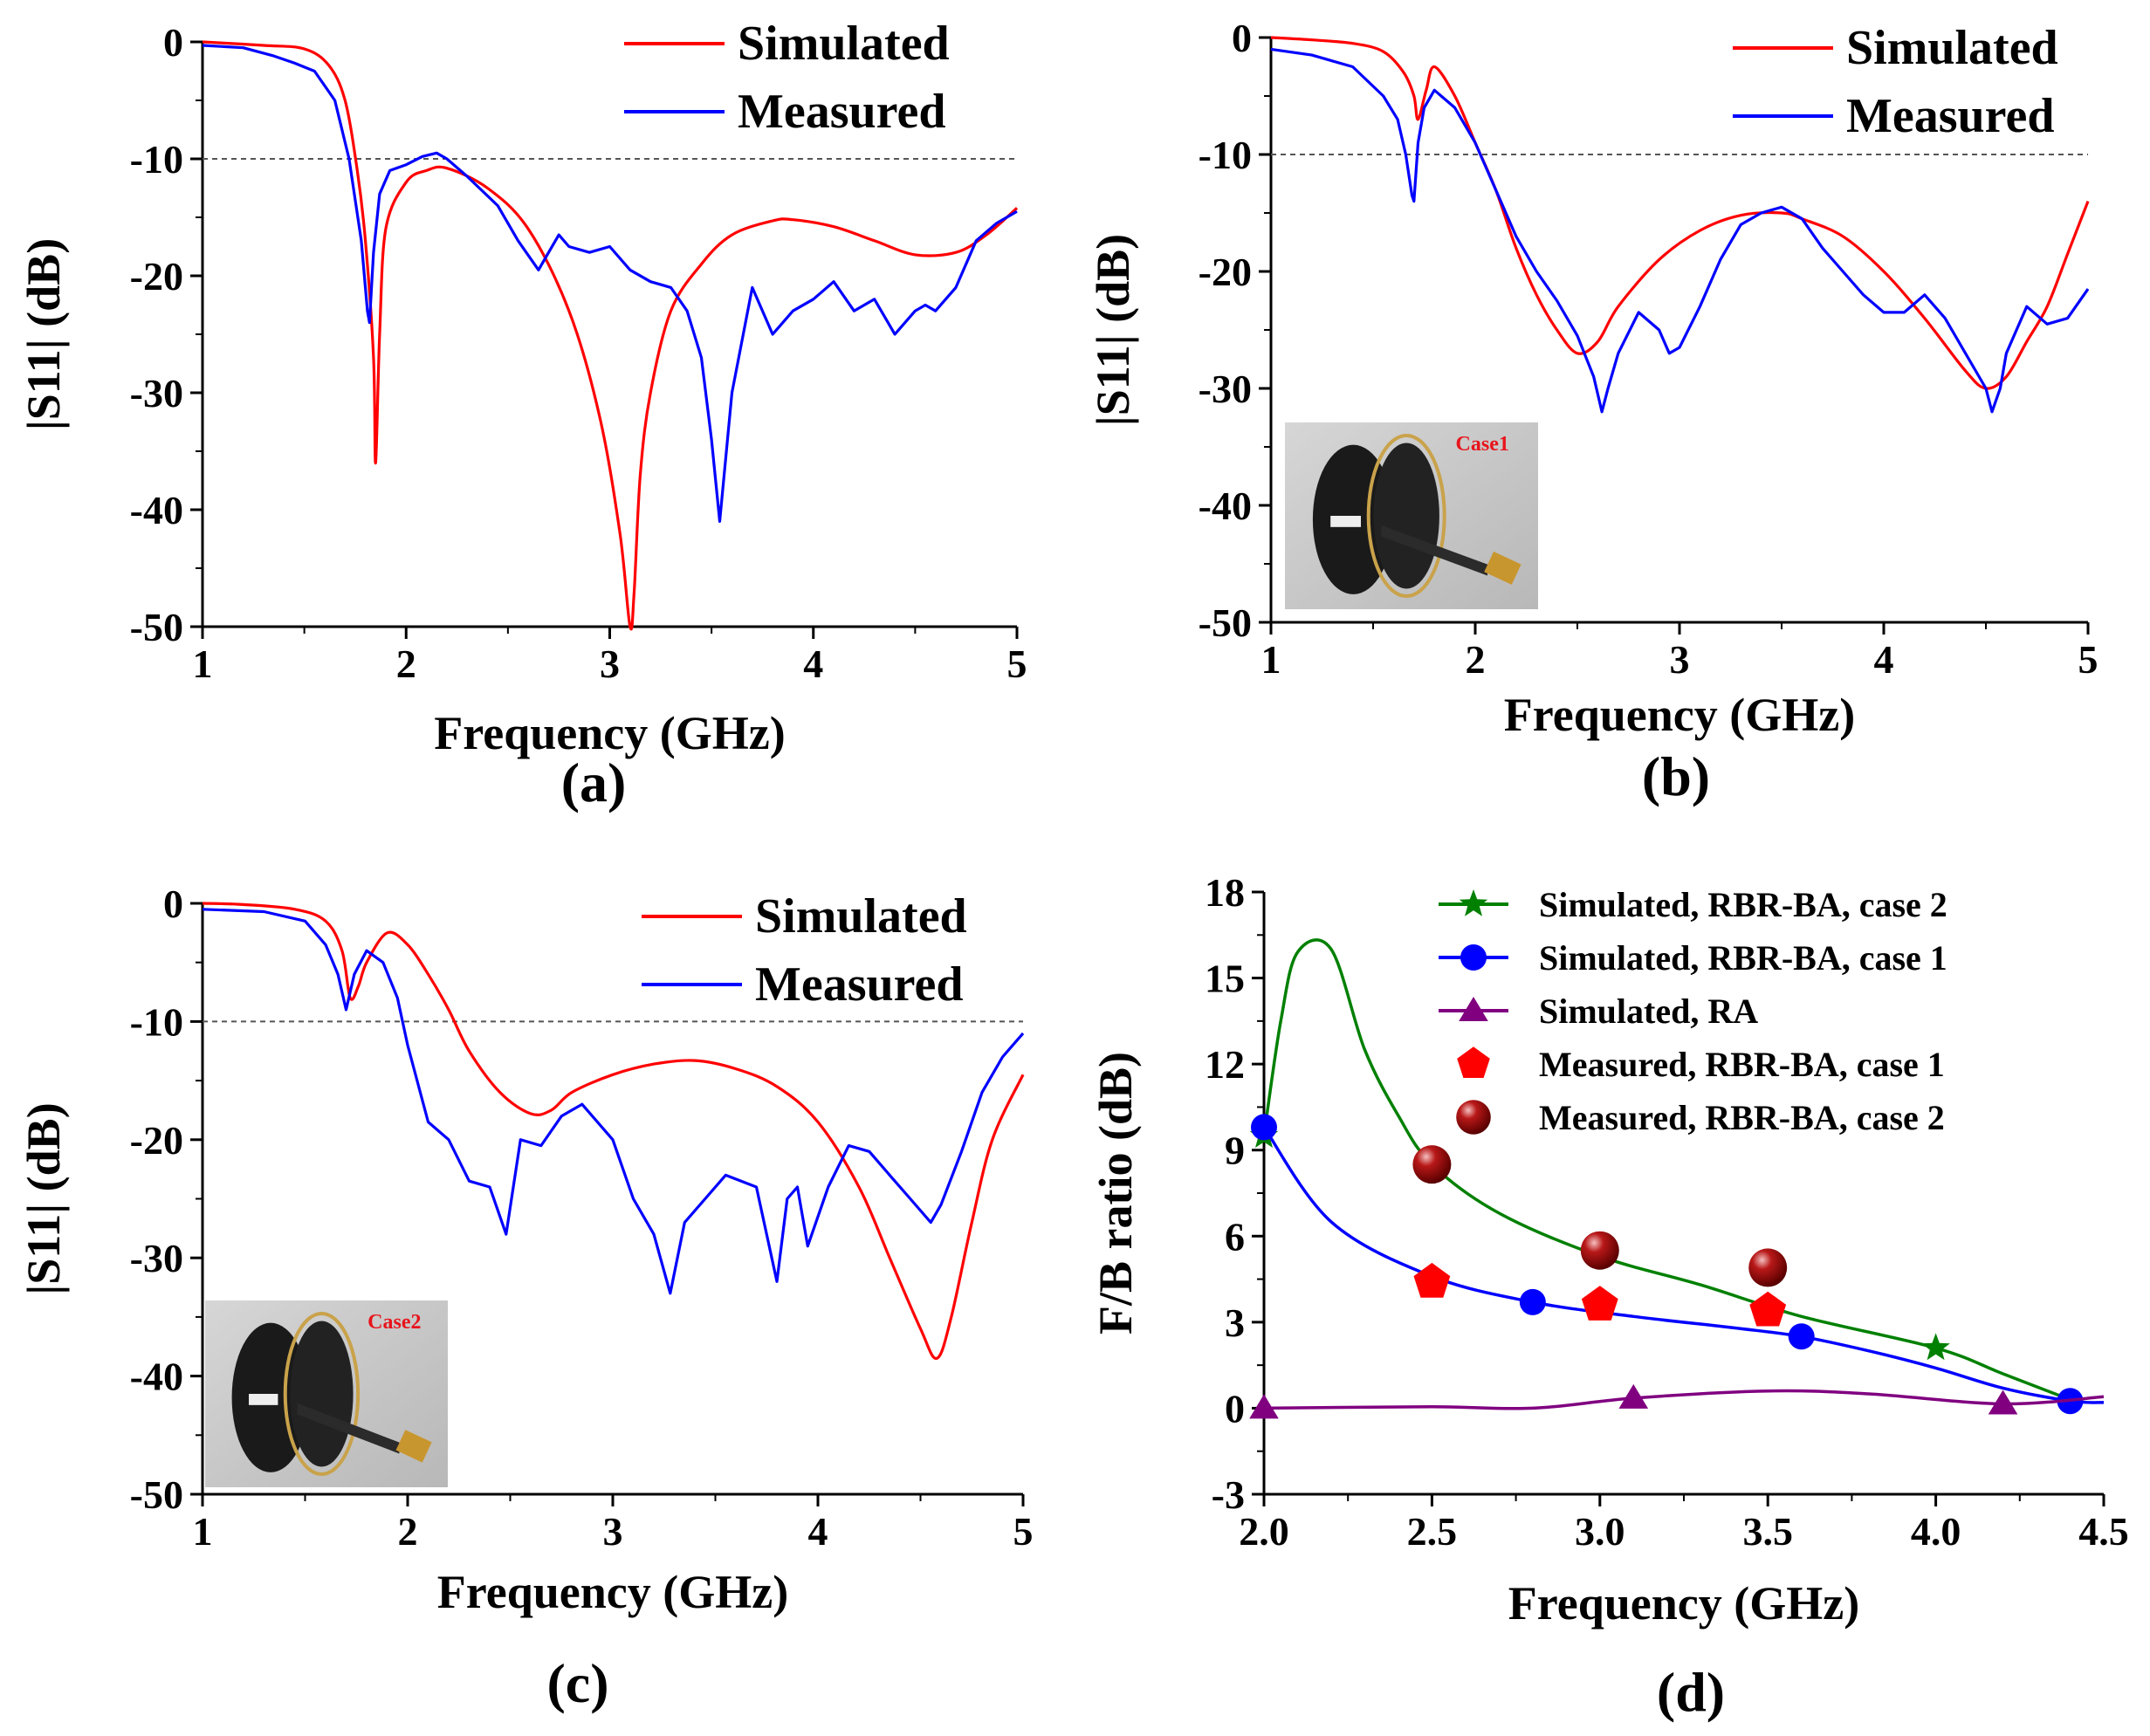  Describe the element at coordinates (1743, 905) in the screenshot. I see `legend-label: Simulated, RBR-BA, case 2` at that location.